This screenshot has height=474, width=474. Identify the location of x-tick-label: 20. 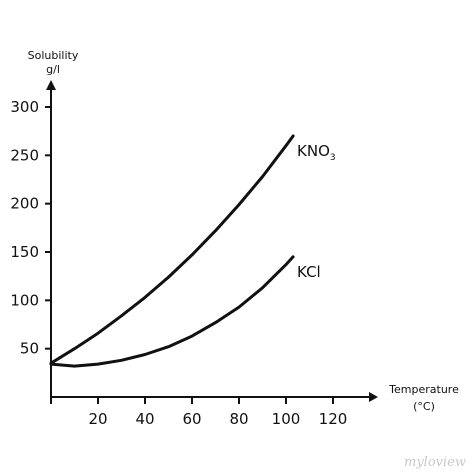
(97, 419).